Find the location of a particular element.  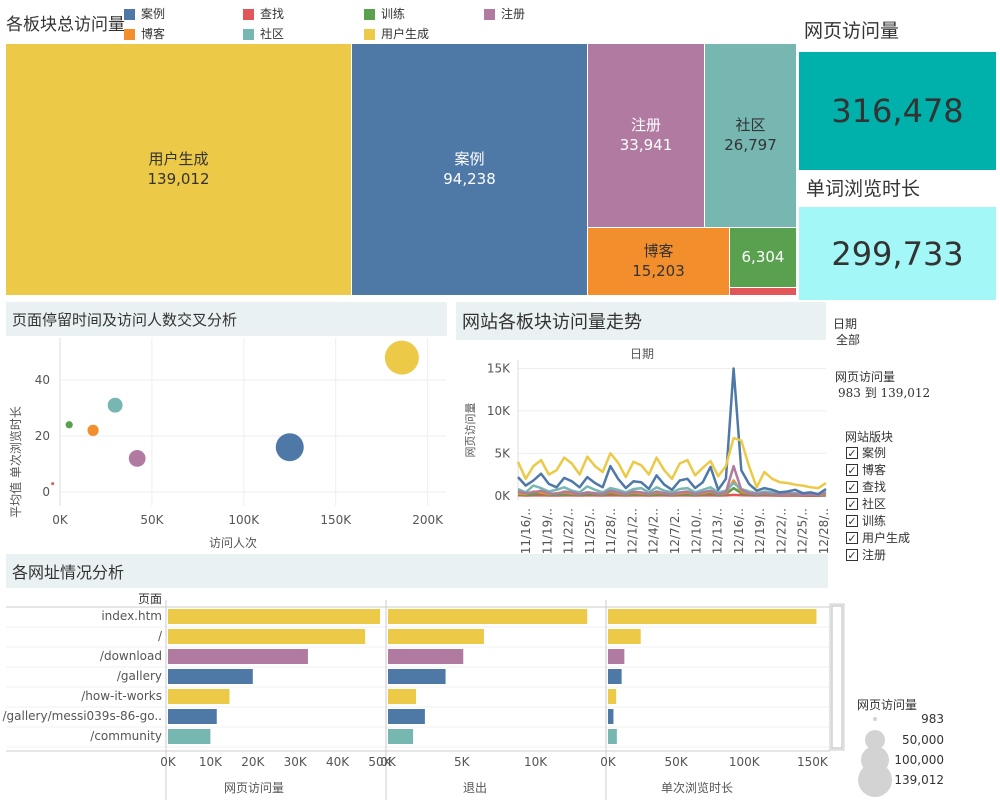

legend-label: 查找 is located at coordinates (272, 14).